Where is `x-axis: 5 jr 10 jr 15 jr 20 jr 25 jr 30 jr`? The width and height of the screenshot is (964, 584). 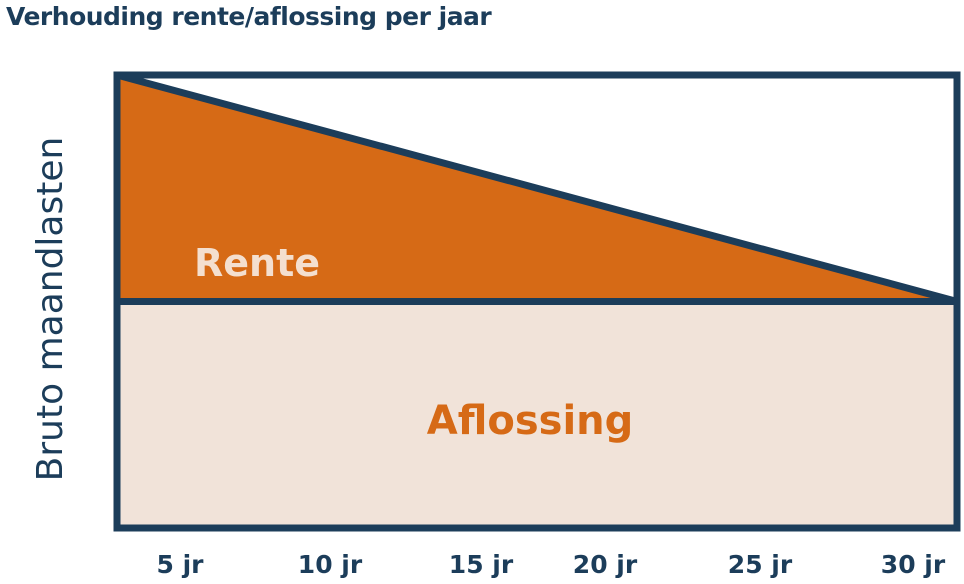
x-axis: 5 jr 10 jr 15 jr 20 jr 25 jr 30 jr is located at coordinates (551, 564).